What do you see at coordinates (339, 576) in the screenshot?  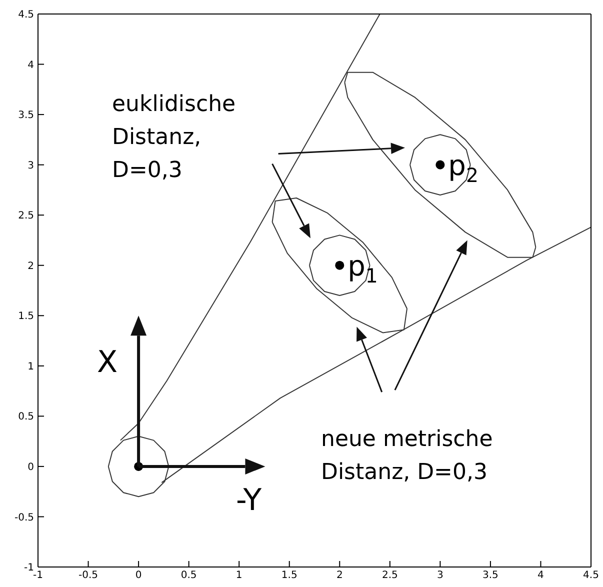 I see `x-tick-label: 2` at bounding box center [339, 576].